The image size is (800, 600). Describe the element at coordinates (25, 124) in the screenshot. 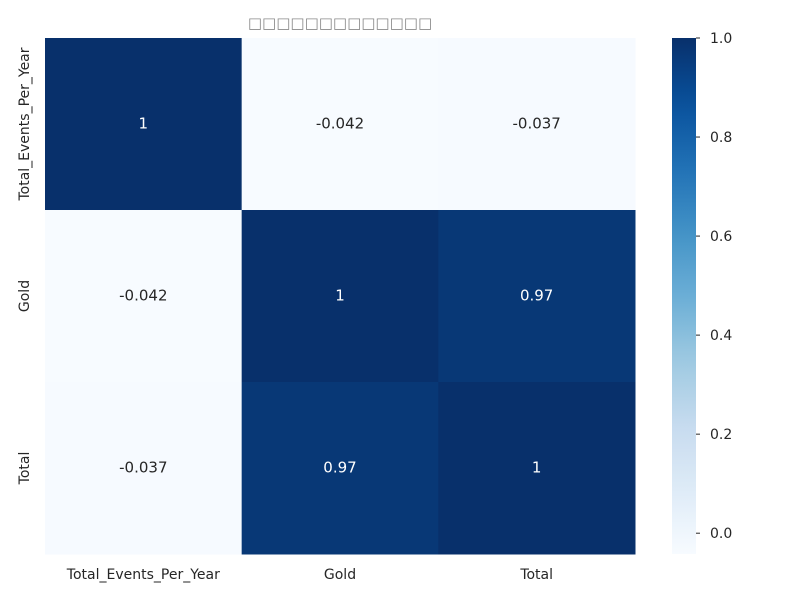

I see `y-tick-label: Total_Events_Per_Year` at that location.